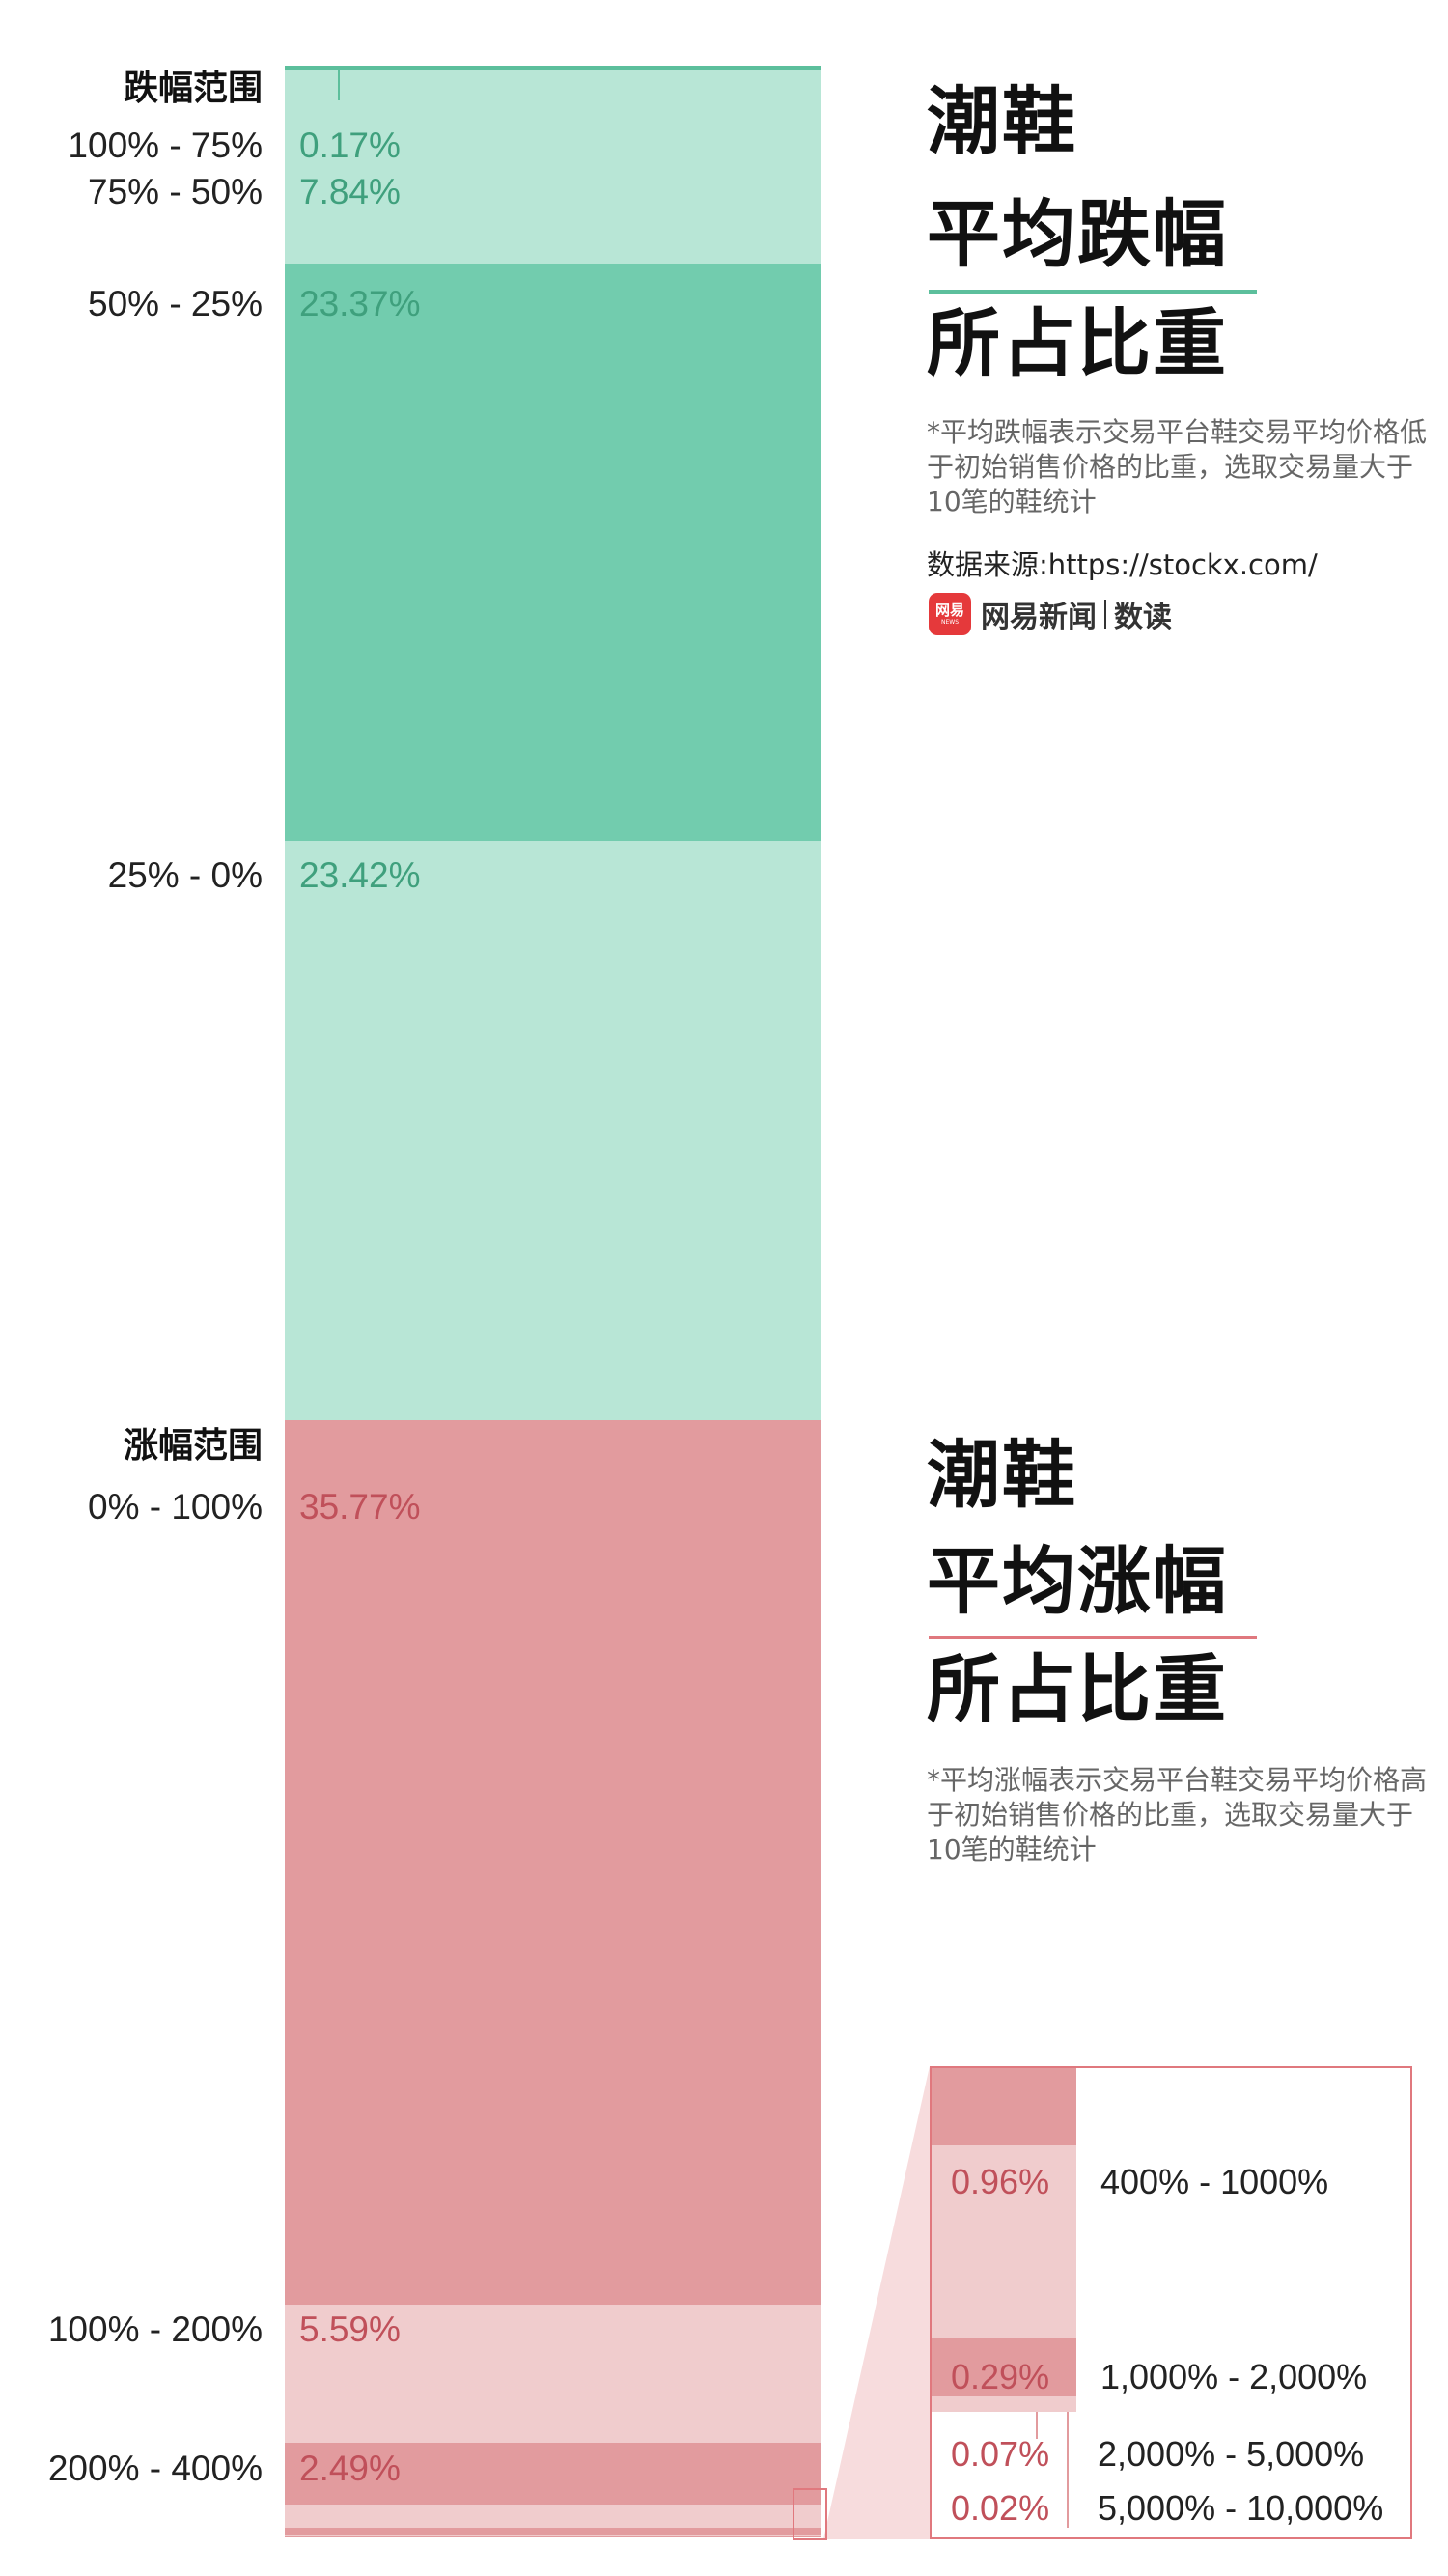  Describe the element at coordinates (1234, 2376) in the screenshot. I see `inset-range-label-4: 1,000% - 2,000%` at that location.